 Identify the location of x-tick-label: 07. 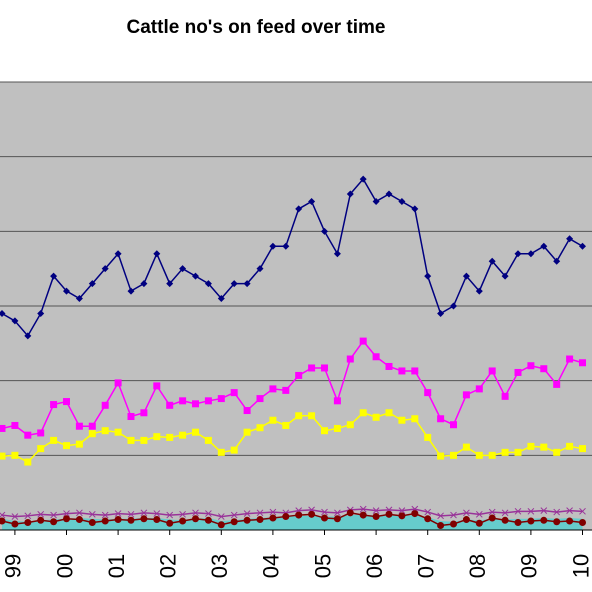
(426, 566).